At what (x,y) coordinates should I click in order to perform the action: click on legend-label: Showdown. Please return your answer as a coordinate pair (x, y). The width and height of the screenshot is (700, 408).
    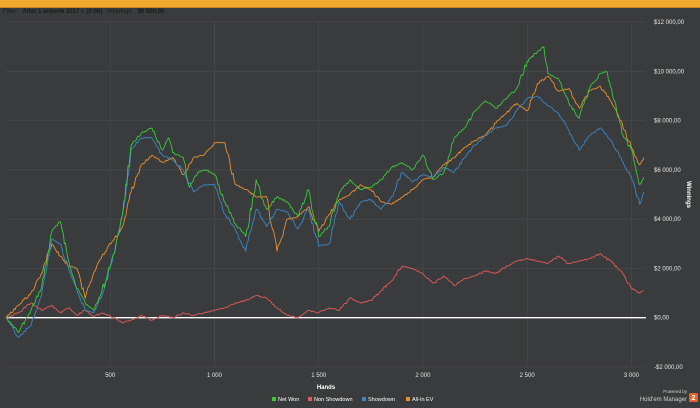
    Looking at the image, I should click on (381, 400).